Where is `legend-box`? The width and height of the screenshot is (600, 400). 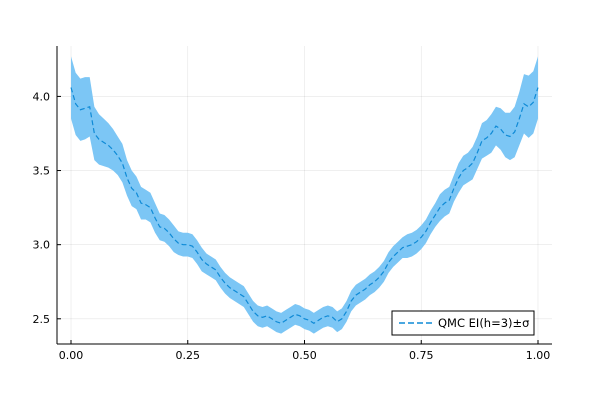
legend-box is located at coordinates (463, 323).